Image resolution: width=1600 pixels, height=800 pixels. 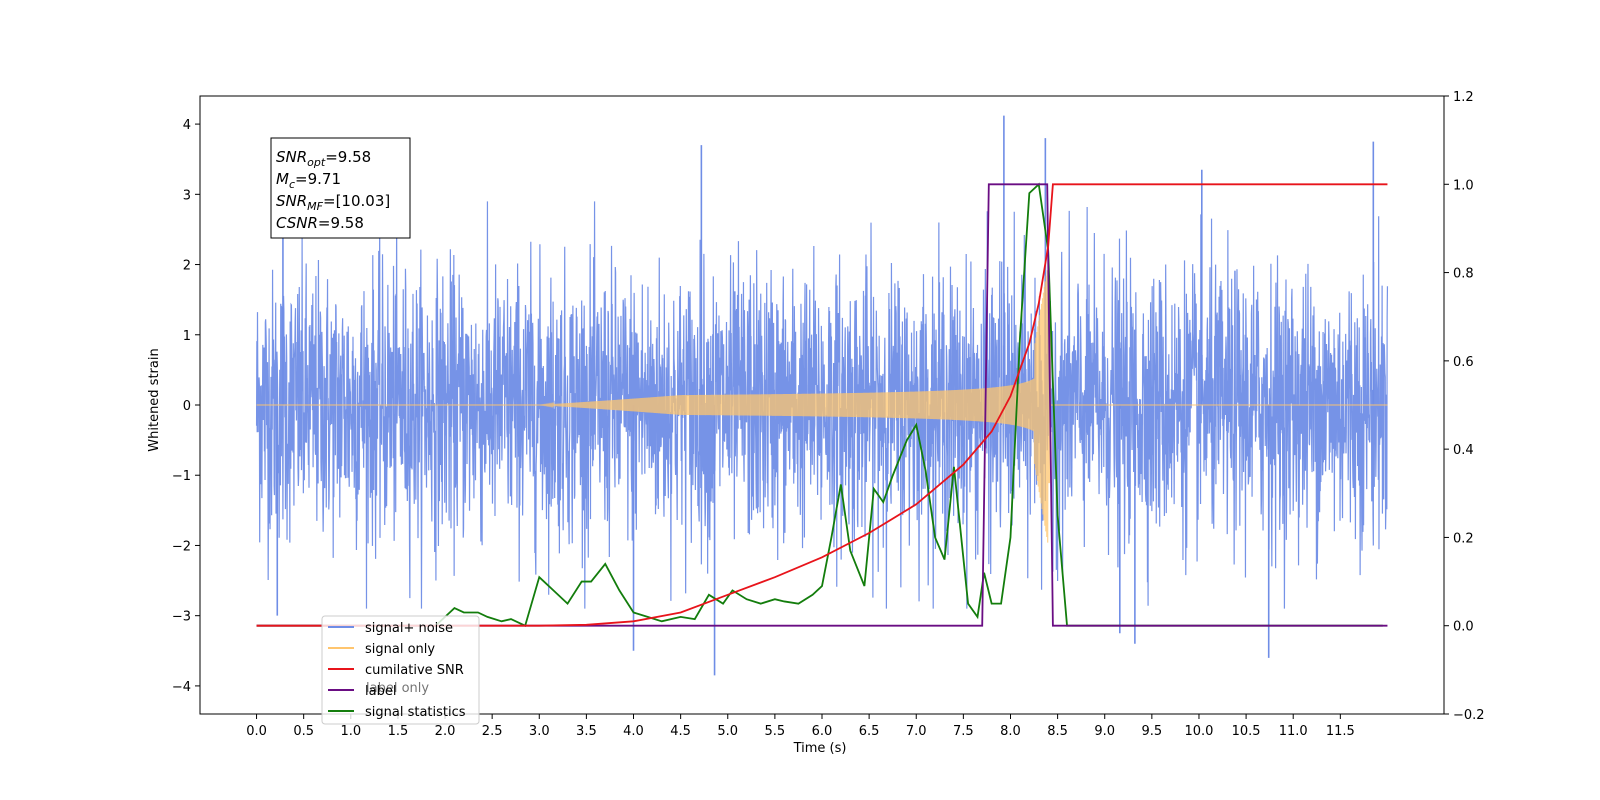 What do you see at coordinates (680, 731) in the screenshot?
I see `x-tick-label: 4.5` at bounding box center [680, 731].